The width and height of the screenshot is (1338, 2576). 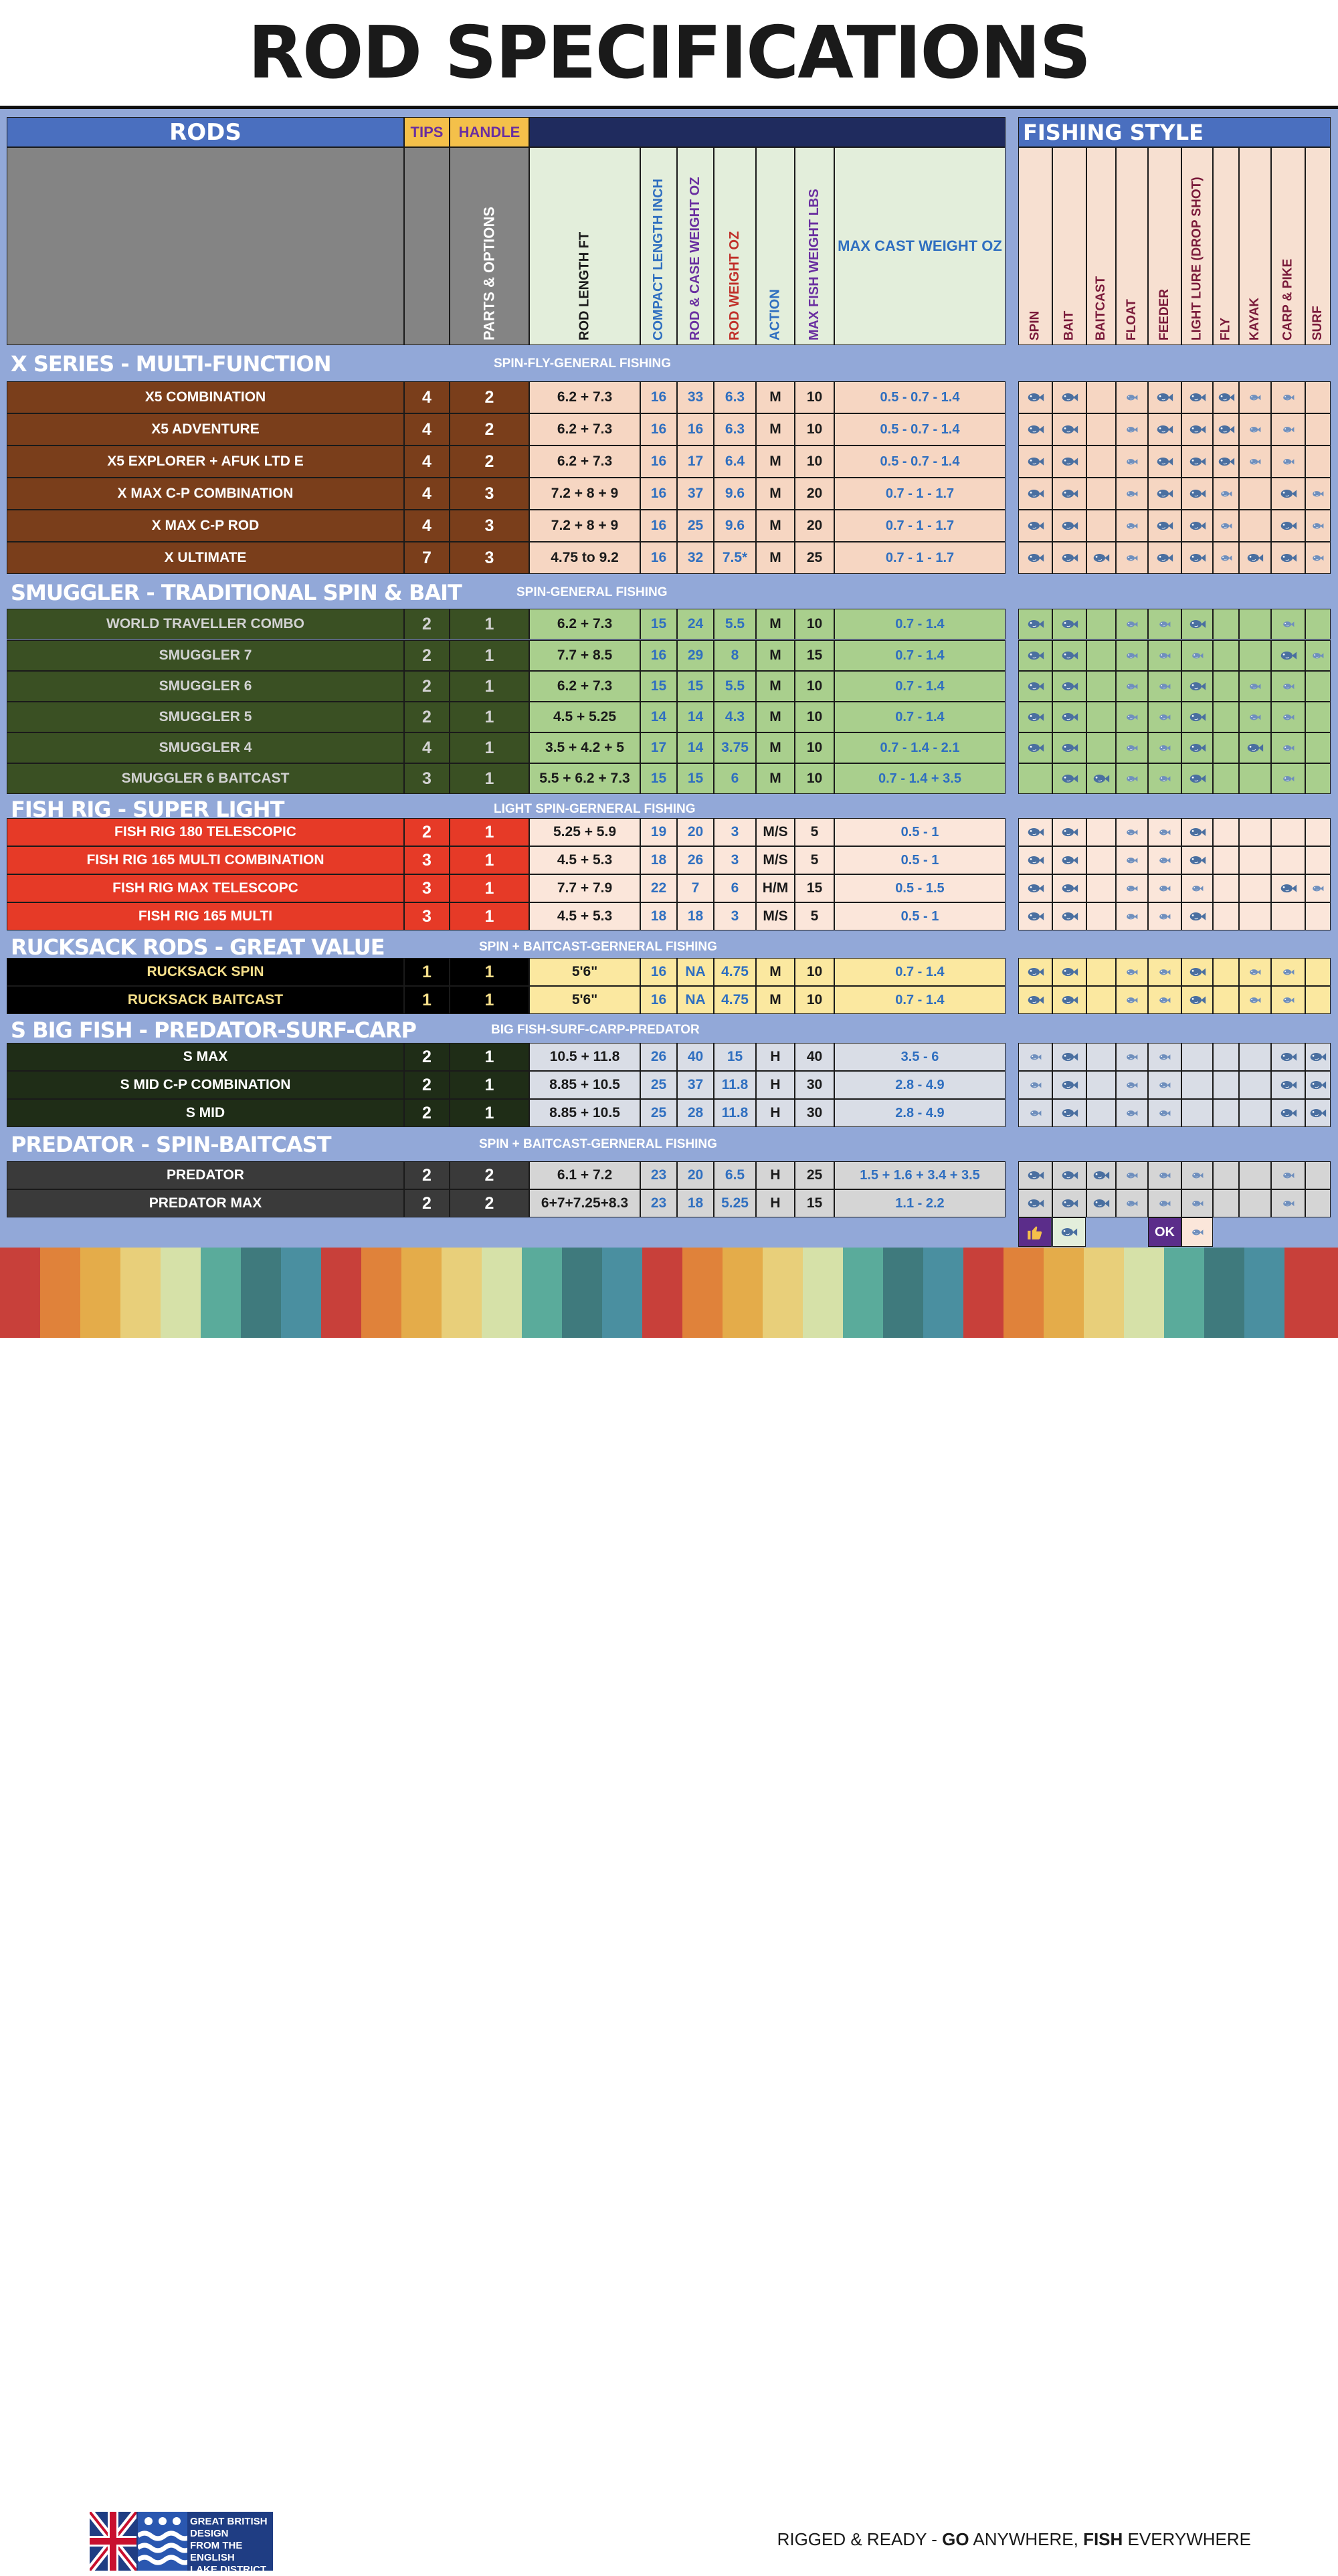 I want to click on case-weight-value: NA, so click(x=695, y=972).